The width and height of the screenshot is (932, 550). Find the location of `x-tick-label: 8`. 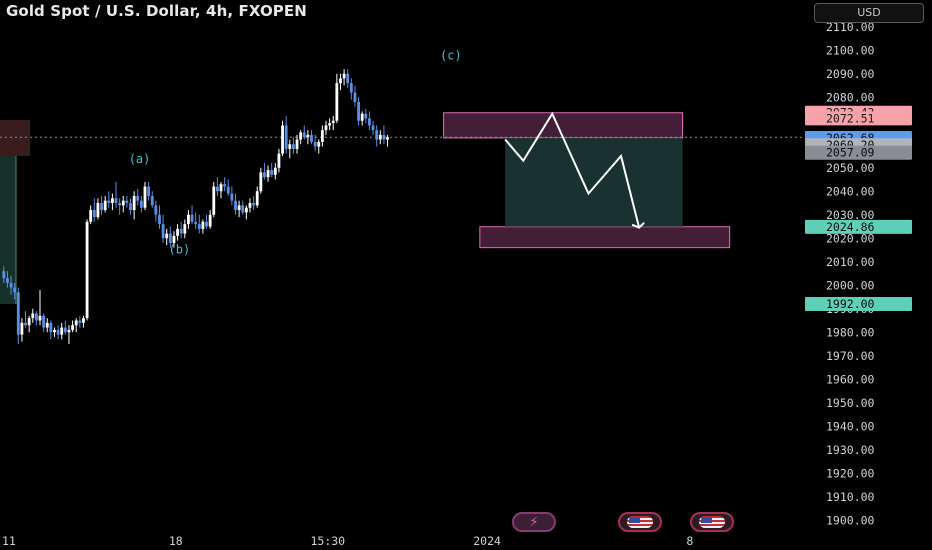

x-tick-label: 8 is located at coordinates (689, 541).